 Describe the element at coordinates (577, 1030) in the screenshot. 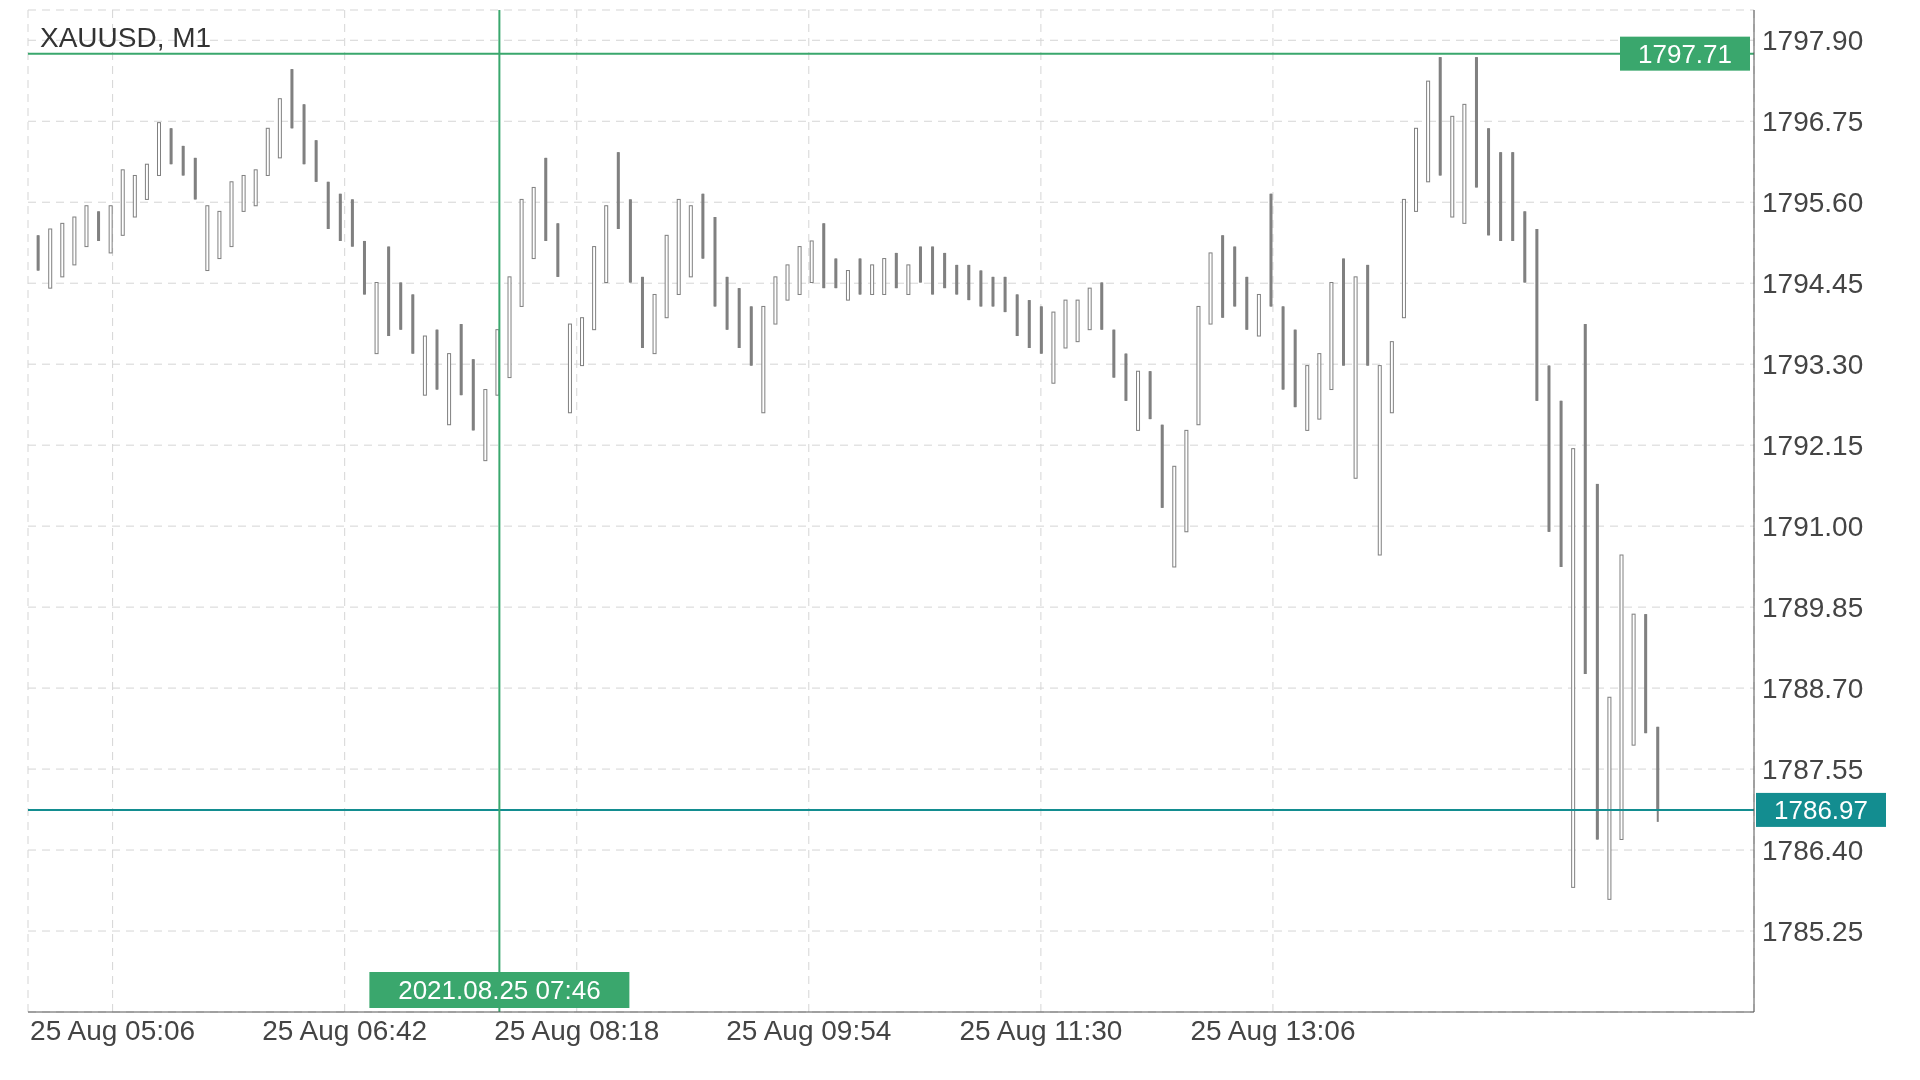

I see `x-tick-label: 25 Aug 08:18` at that location.